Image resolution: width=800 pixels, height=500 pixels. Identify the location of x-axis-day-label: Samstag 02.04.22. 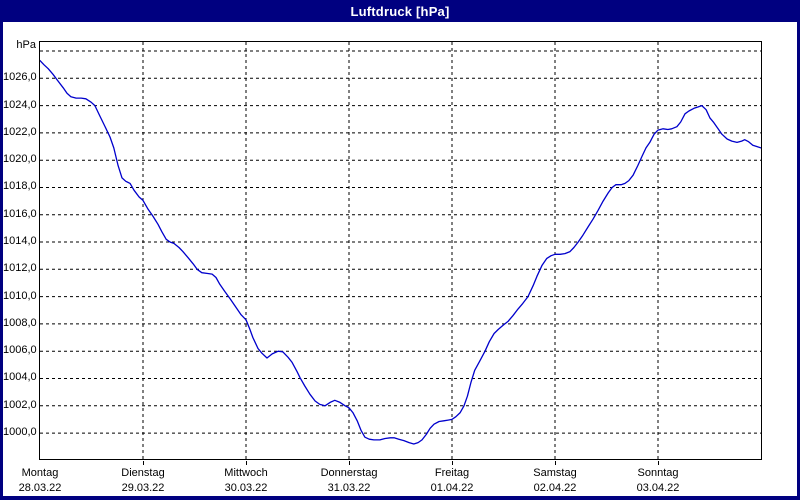
(555, 481).